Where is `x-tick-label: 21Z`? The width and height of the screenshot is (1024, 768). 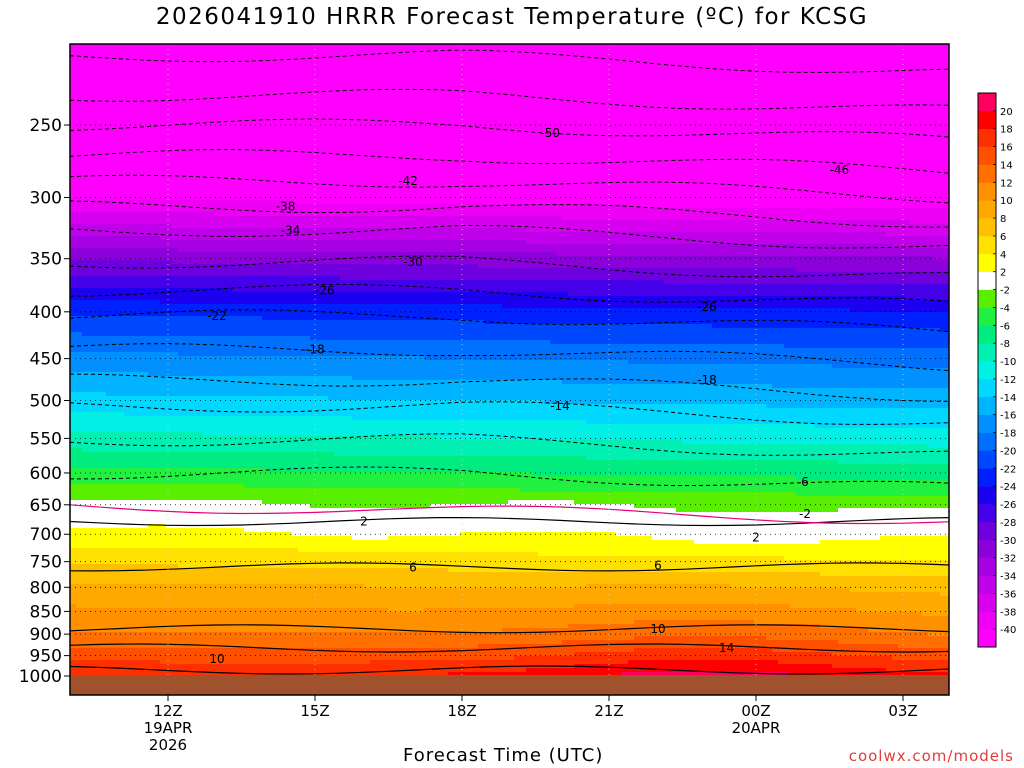
x-tick-label: 21Z is located at coordinates (608, 711).